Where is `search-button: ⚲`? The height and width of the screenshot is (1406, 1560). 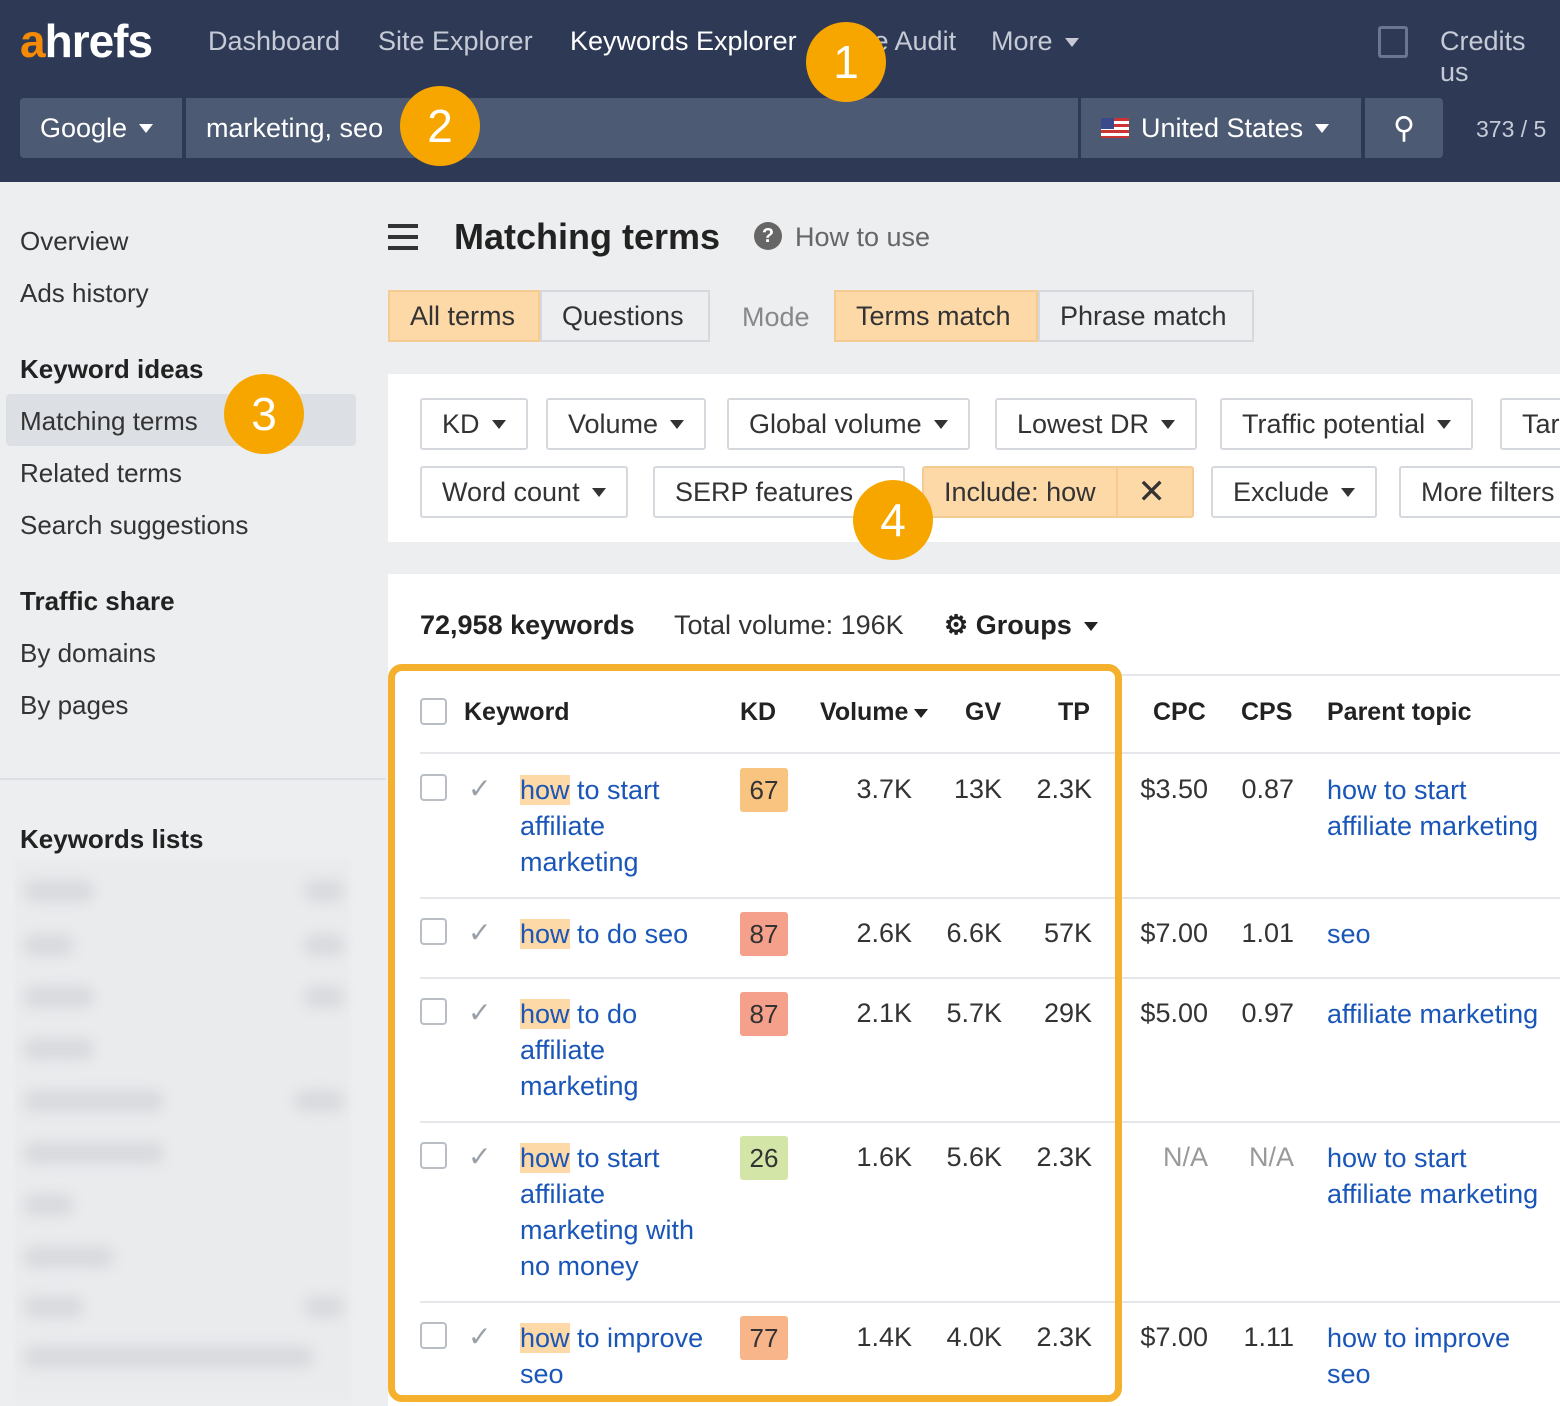 search-button: ⚲ is located at coordinates (1404, 128).